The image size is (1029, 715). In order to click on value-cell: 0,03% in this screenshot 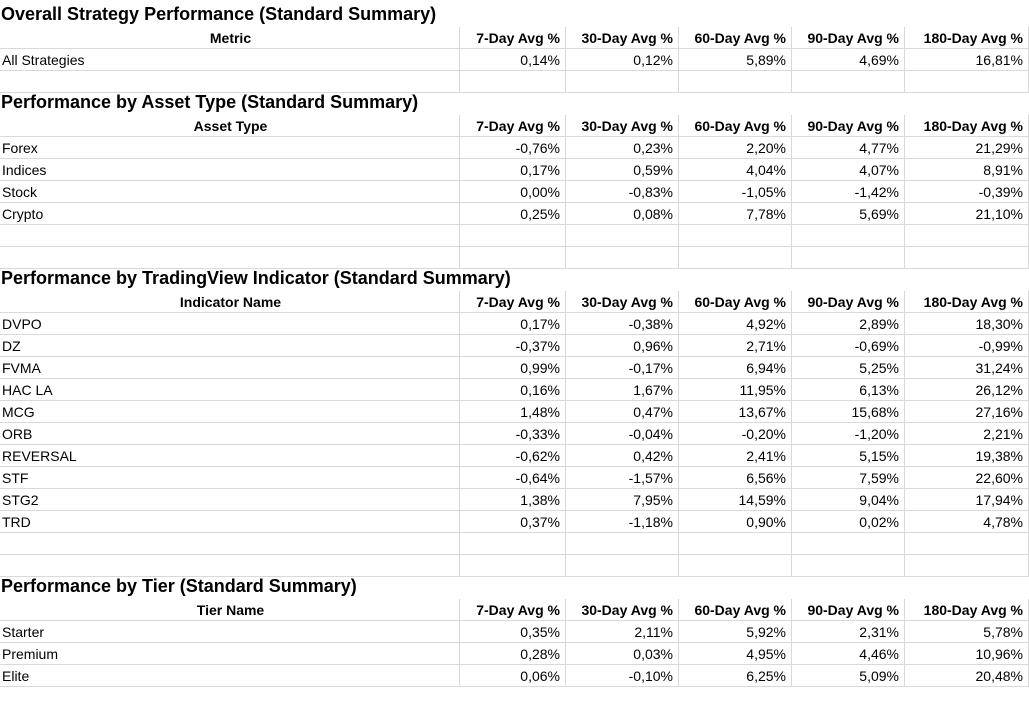, I will do `click(622, 653)`.